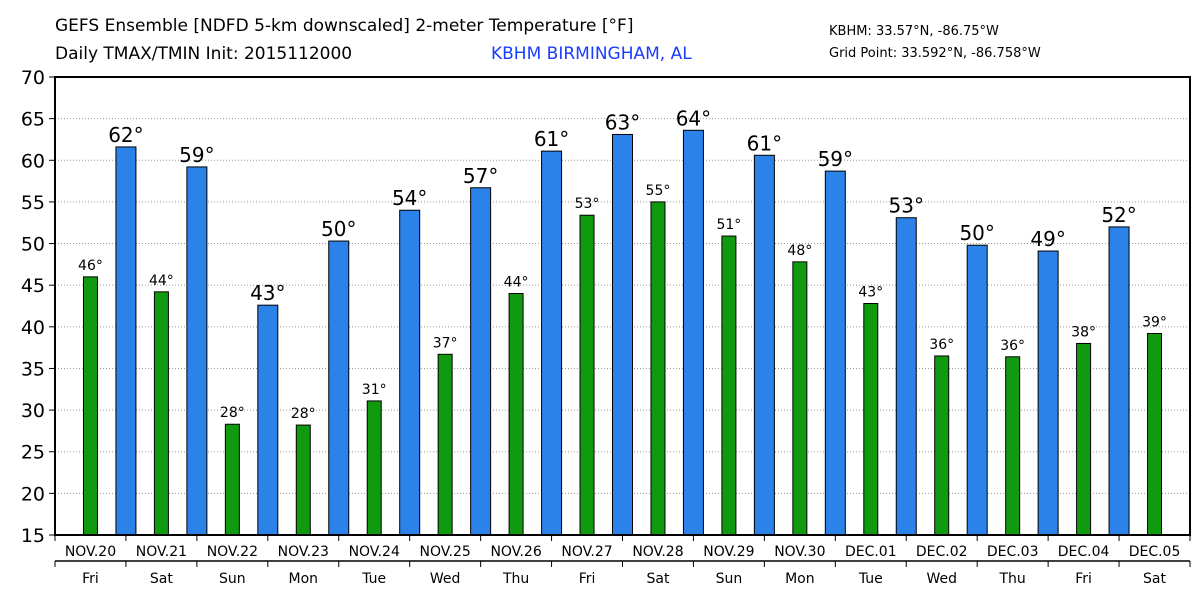 The image size is (1200, 600). I want to click on tmin-label: 43°, so click(870, 293).